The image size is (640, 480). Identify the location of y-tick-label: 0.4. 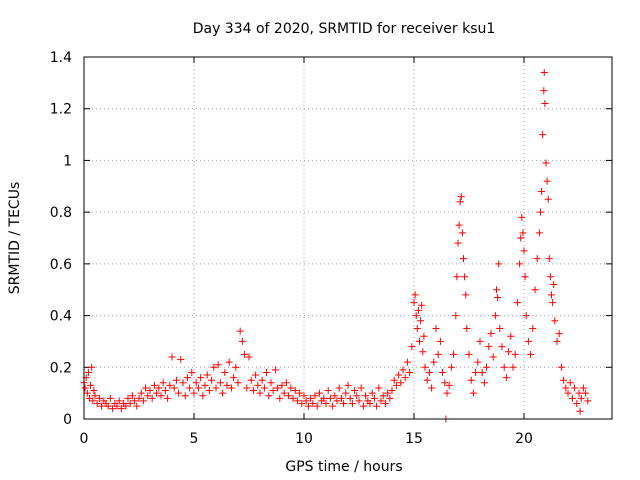
(61, 317).